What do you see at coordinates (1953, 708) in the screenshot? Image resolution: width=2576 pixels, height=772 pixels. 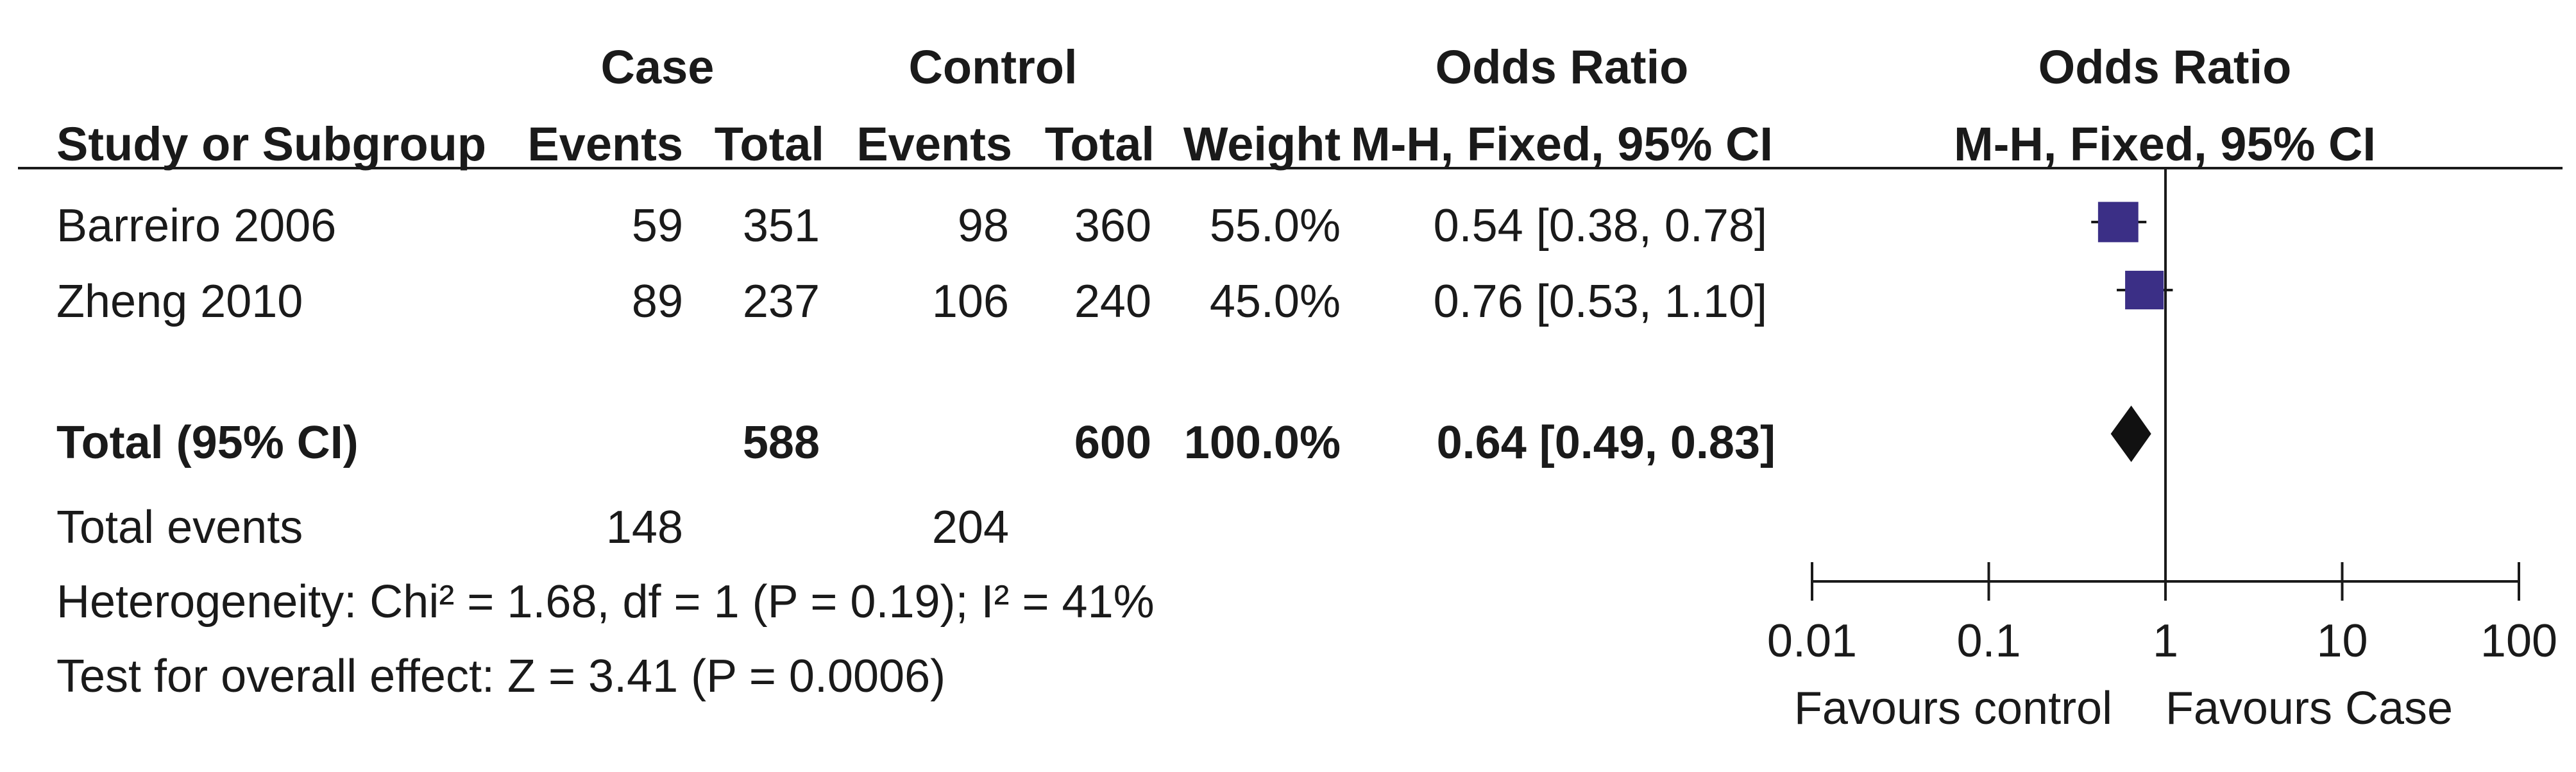 I see `favours-left-label: Favours control` at bounding box center [1953, 708].